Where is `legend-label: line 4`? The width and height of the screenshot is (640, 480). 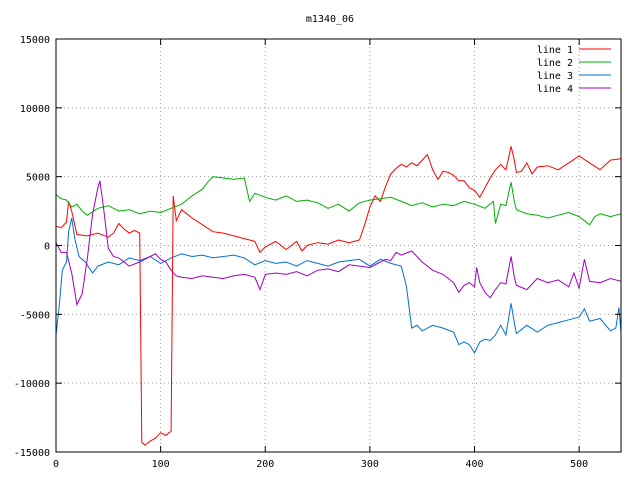
legend-label: line 4 is located at coordinates (555, 89).